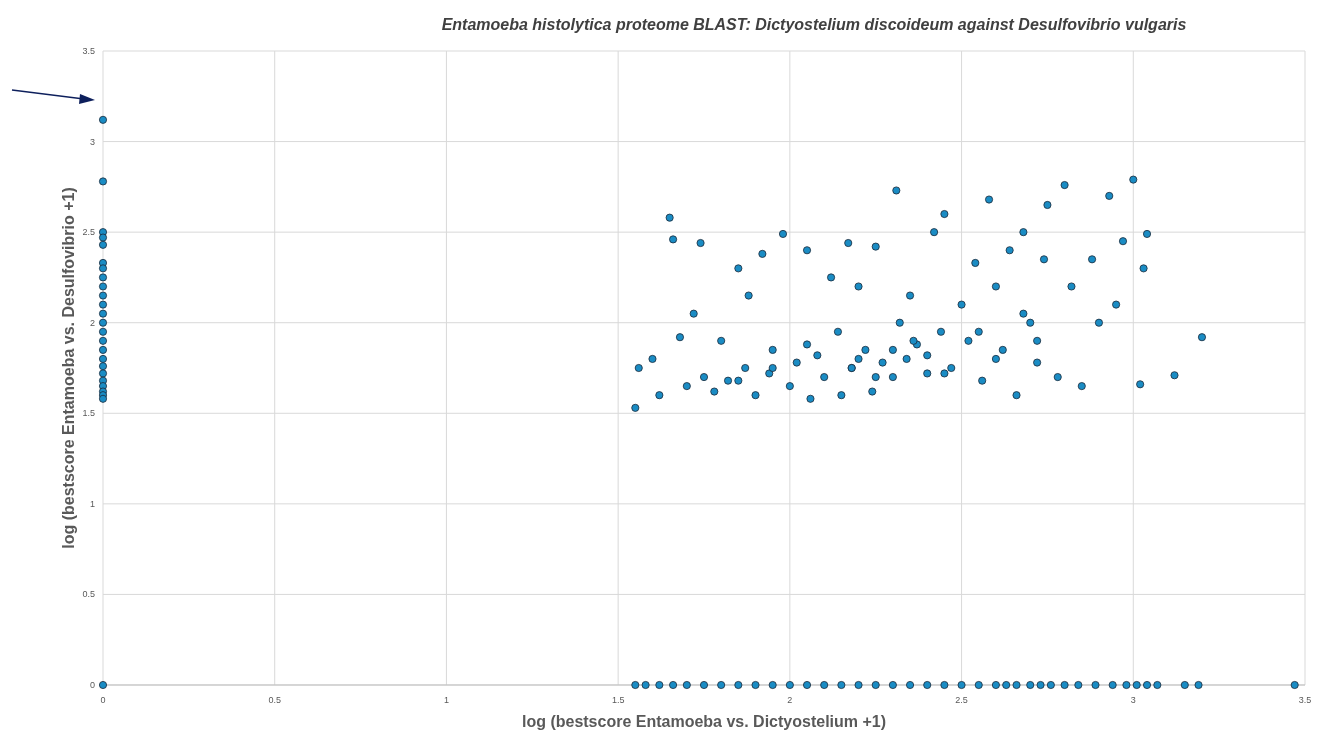 The height and width of the screenshot is (735, 1325). What do you see at coordinates (274, 700) in the screenshot?
I see `x-tick-label: 0.5` at bounding box center [274, 700].